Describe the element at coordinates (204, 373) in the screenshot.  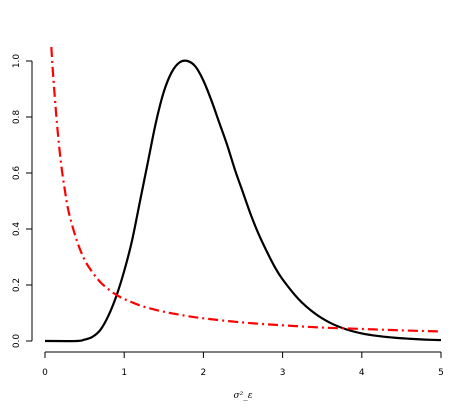
I see `x-tick-label: 2` at that location.